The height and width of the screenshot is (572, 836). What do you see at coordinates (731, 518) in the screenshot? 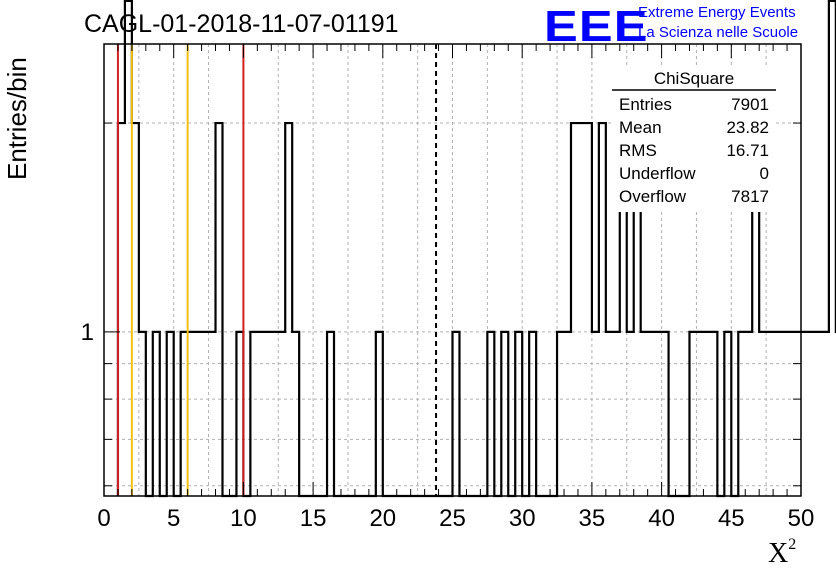
I see `x-tick-label: 45` at bounding box center [731, 518].